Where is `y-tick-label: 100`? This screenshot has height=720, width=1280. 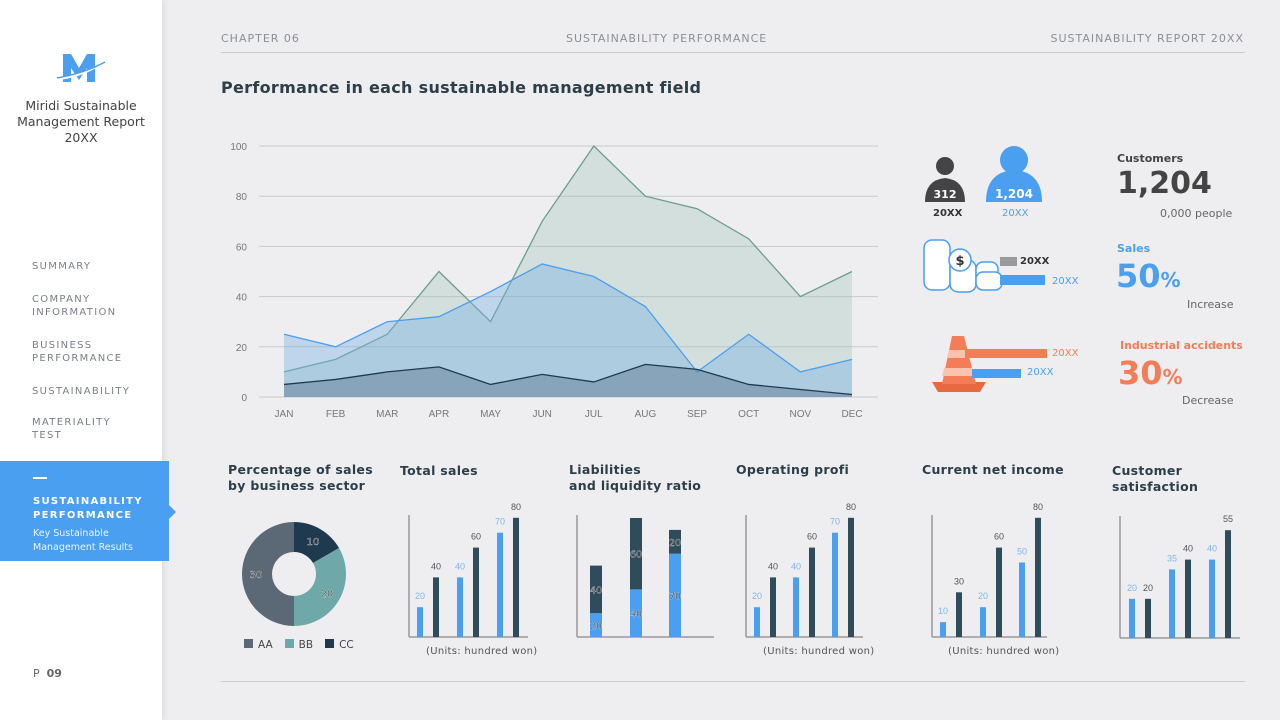
y-tick-label: 100 is located at coordinates (238, 147).